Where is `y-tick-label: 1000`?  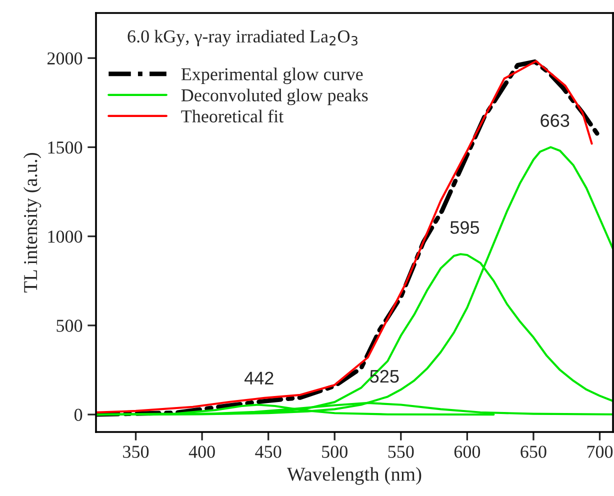
y-tick-label: 1000 is located at coordinates (65, 236).